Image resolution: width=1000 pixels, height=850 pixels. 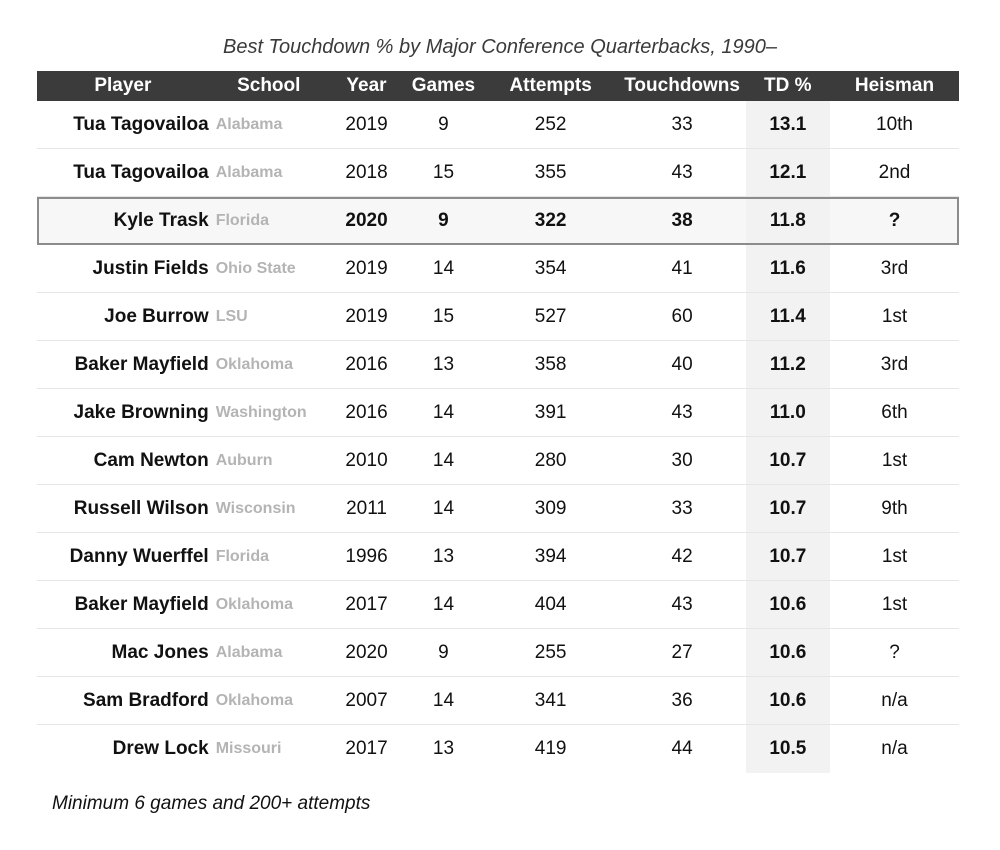 What do you see at coordinates (141, 412) in the screenshot?
I see `player-cell: Jake Browning` at bounding box center [141, 412].